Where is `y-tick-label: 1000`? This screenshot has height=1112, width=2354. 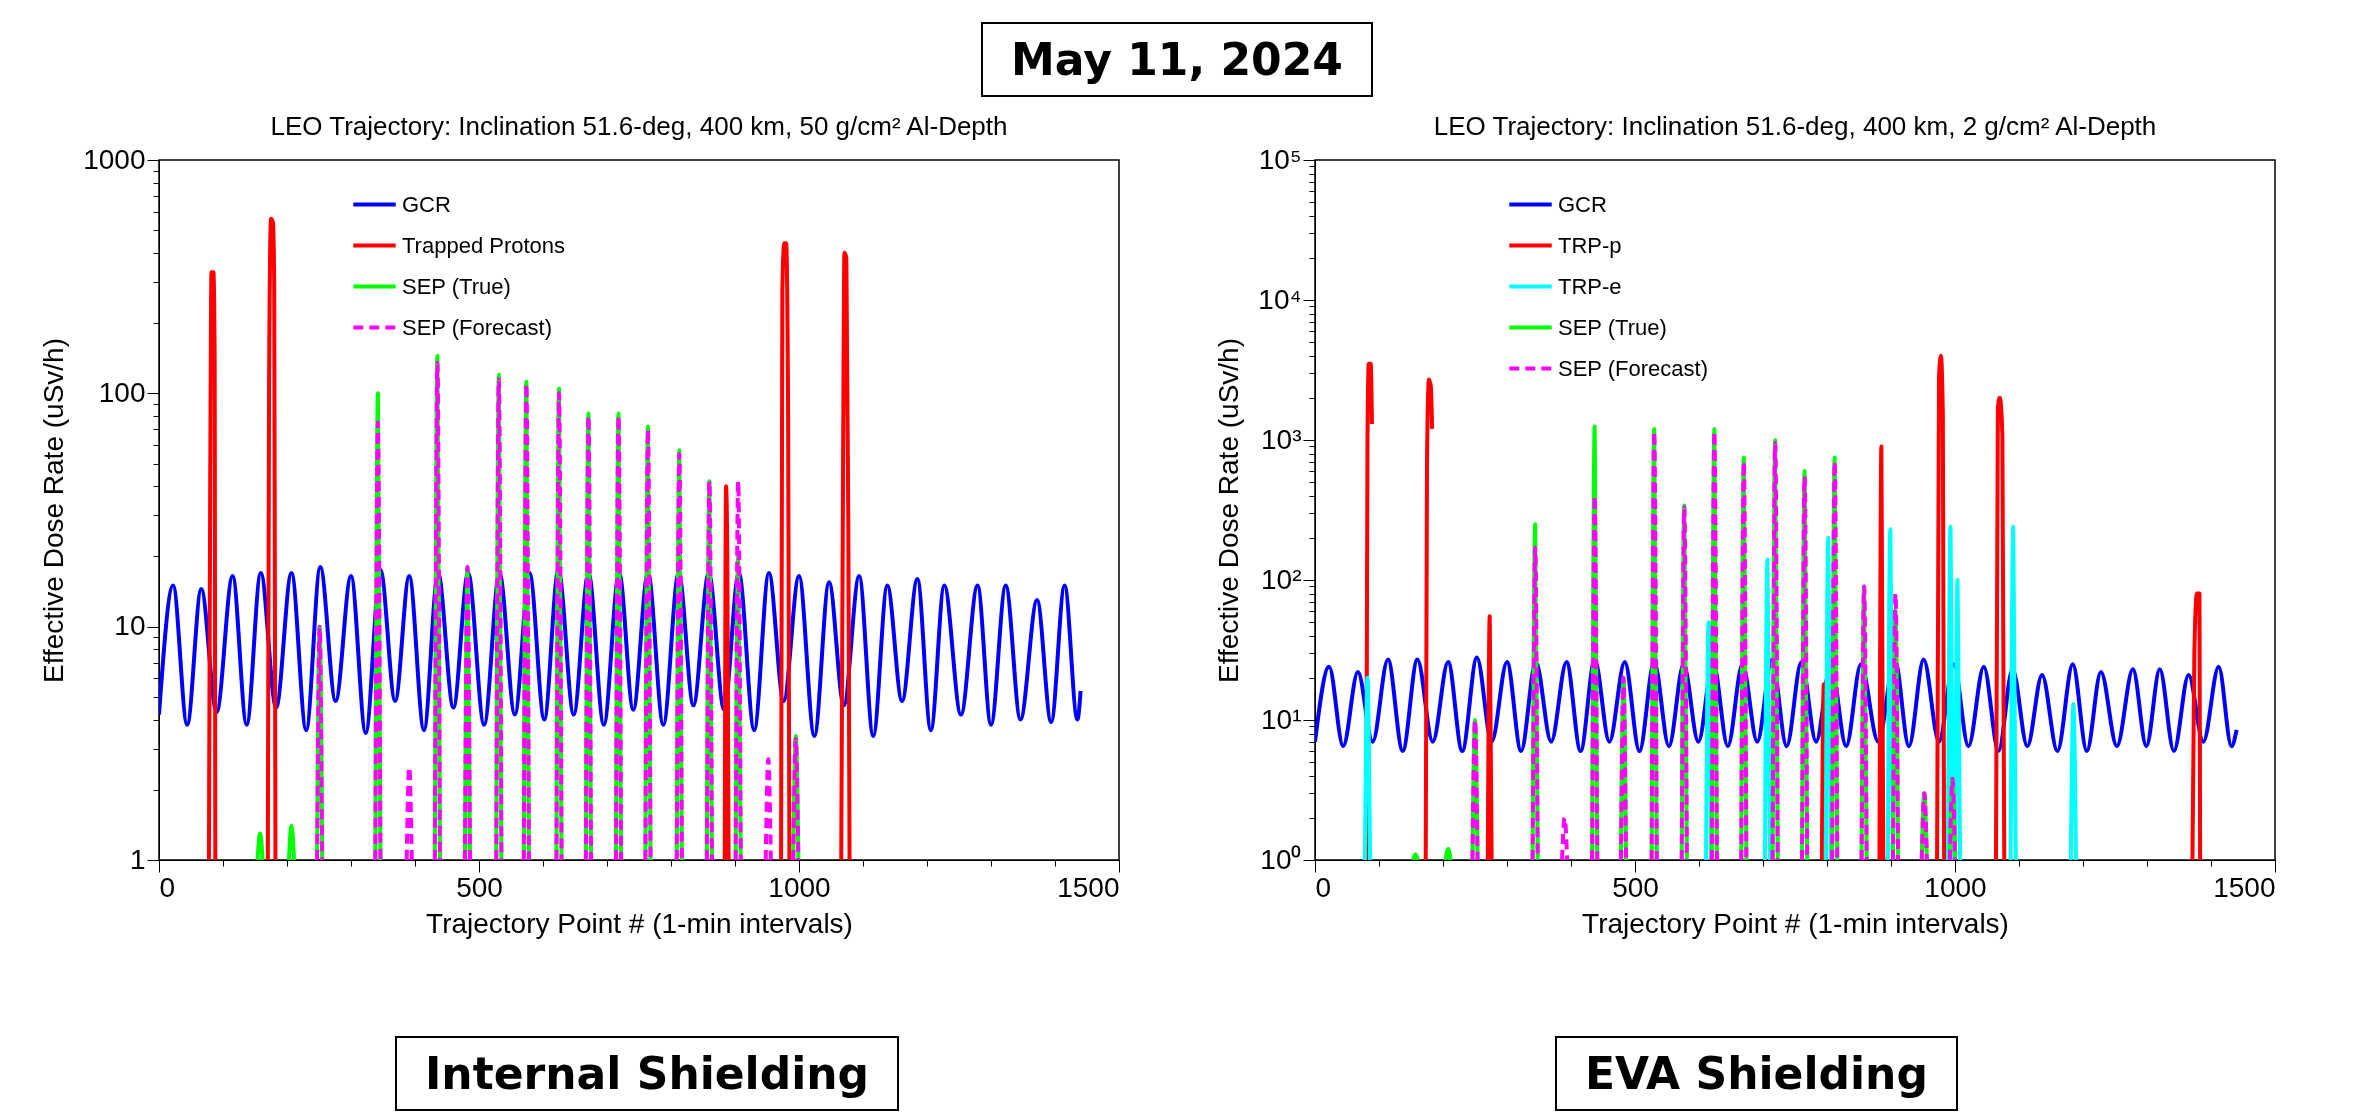 y-tick-label: 1000 is located at coordinates (114, 159).